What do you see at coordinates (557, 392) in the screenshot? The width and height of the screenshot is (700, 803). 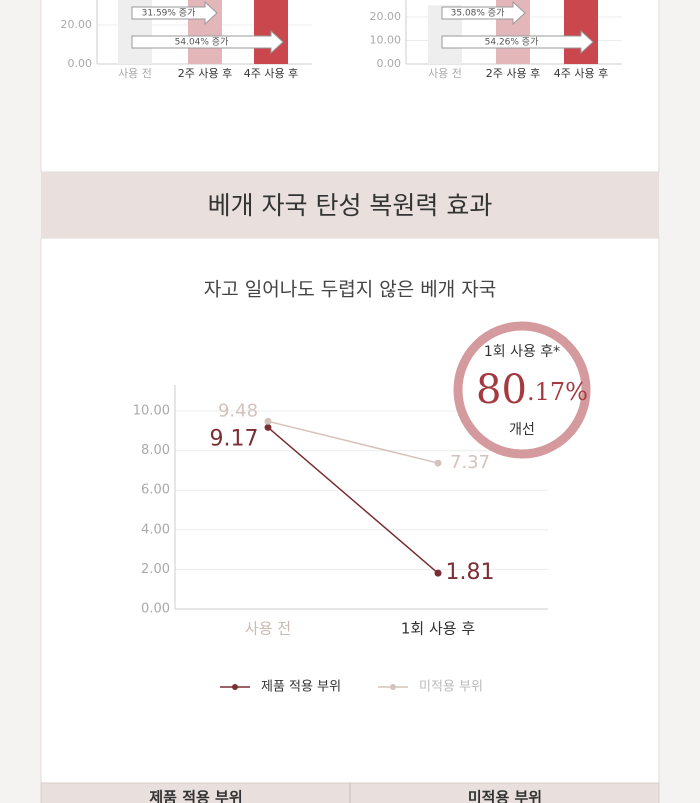 I see `badge-small: .17%` at bounding box center [557, 392].